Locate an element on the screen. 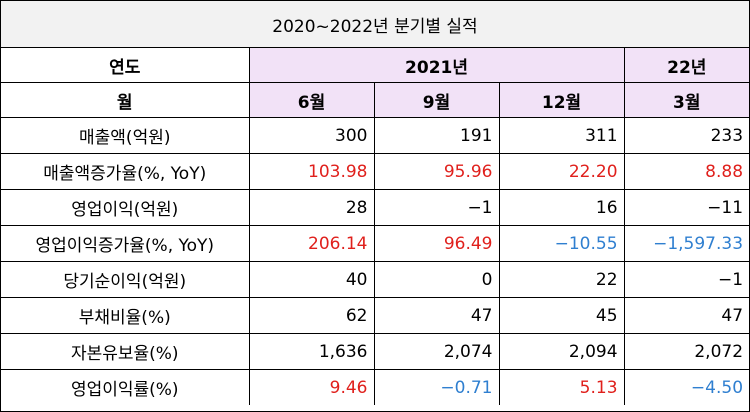  month-header-row: 월 6월 9월 12월 3월 is located at coordinates (375, 100).